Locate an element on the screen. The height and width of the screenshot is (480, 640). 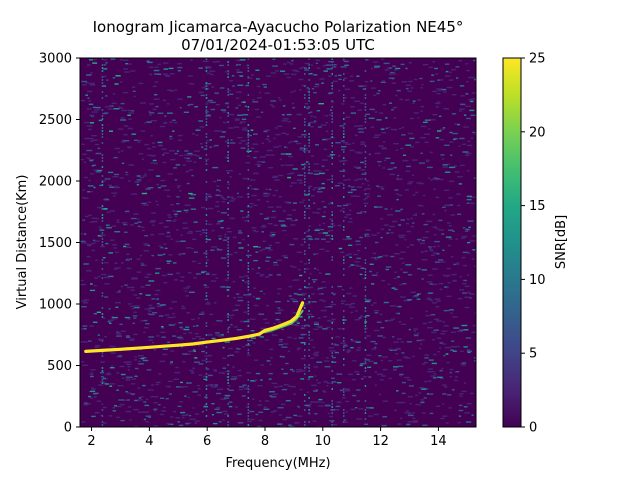
y-tick-label: 3000 is located at coordinates (55, 59).